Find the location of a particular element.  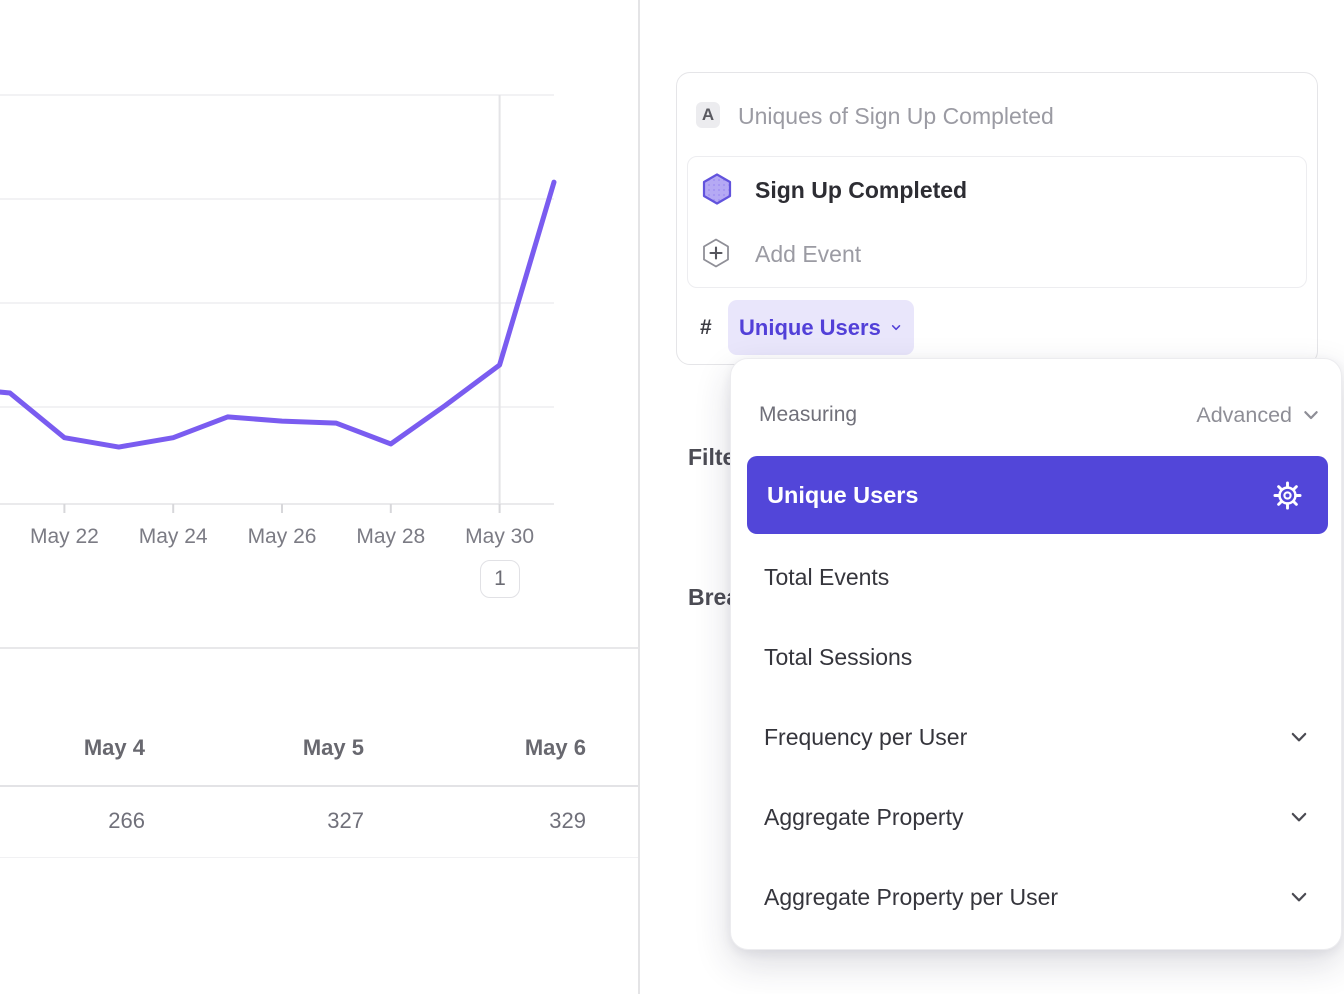

menu-item-total-events: Total Events is located at coordinates (1037, 577).